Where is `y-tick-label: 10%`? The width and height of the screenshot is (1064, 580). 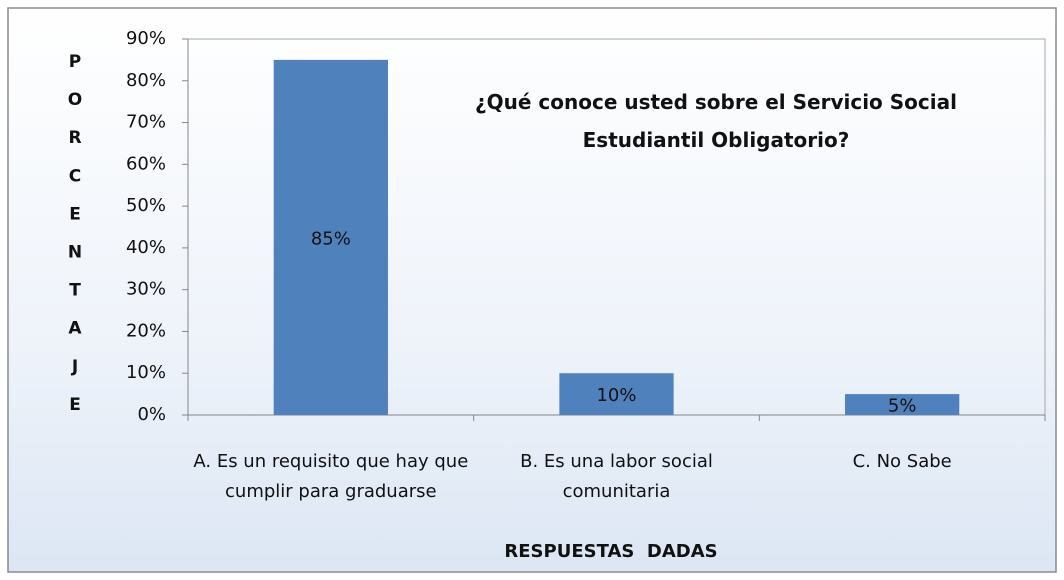
y-tick-label: 10% is located at coordinates (146, 372).